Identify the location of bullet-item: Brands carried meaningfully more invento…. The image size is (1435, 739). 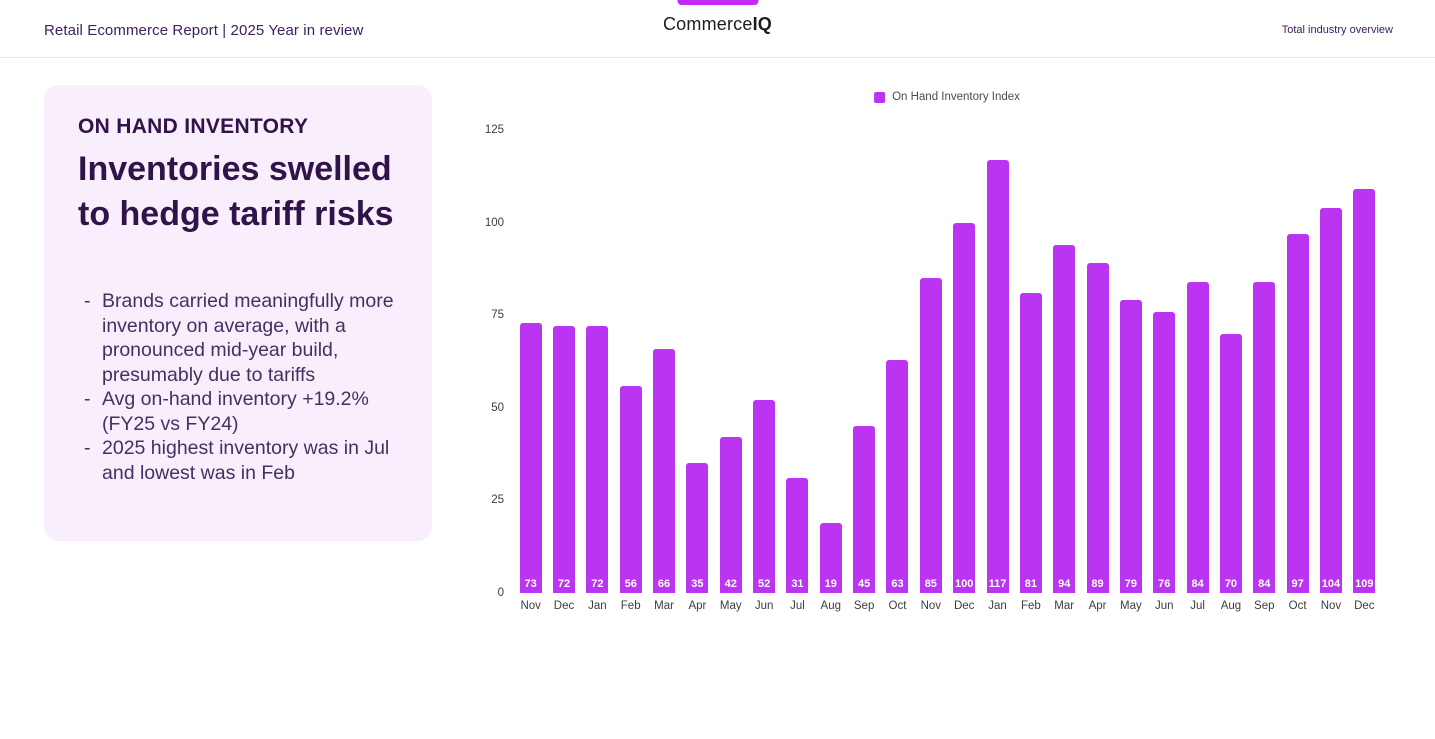
(236, 338).